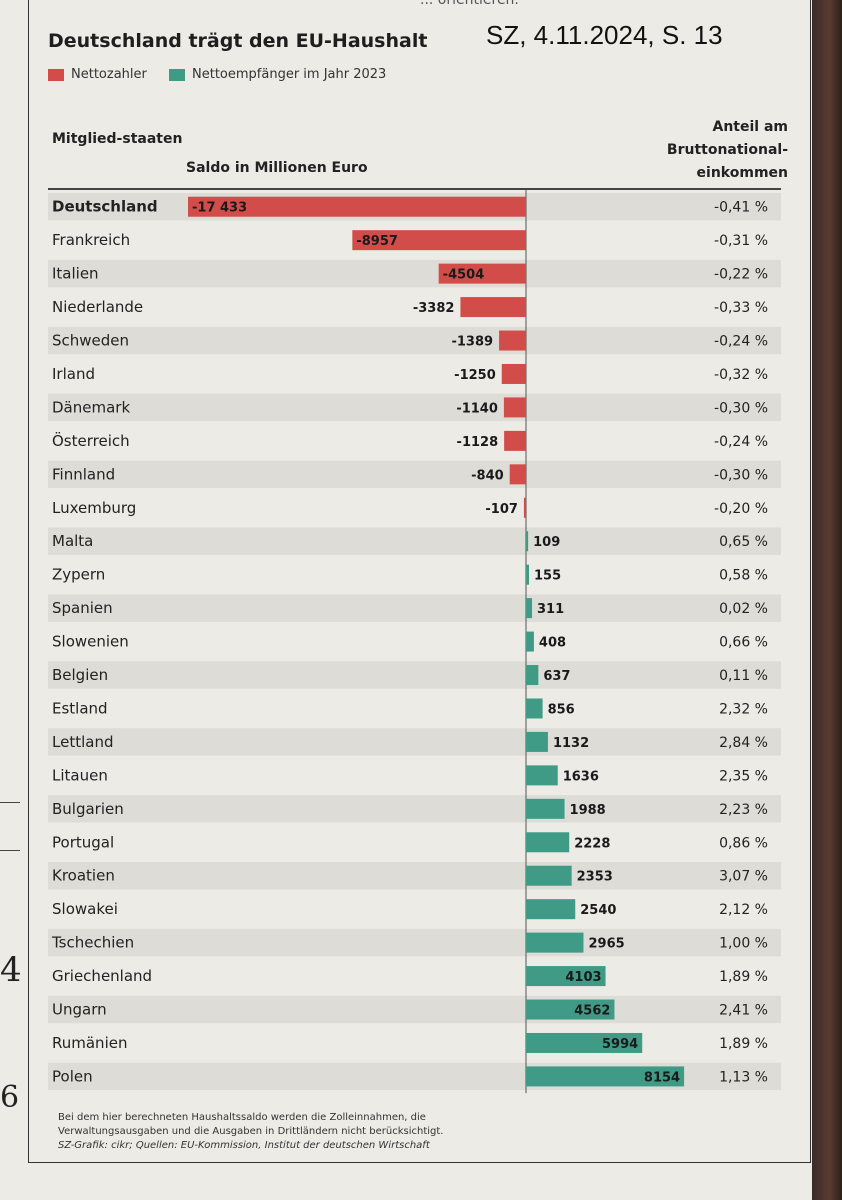 Image resolution: width=842 pixels, height=1200 pixels. What do you see at coordinates (604, 35) in the screenshot?
I see `date-stamp: SZ, 4.11.2024, S. 13` at bounding box center [604, 35].